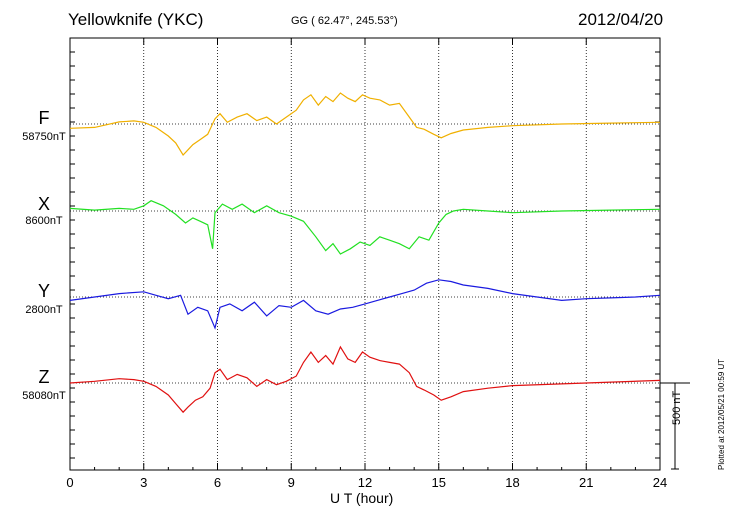 The width and height of the screenshot is (730, 520). Describe the element at coordinates (44, 377) in the screenshot. I see `series-label-z: Z` at that location.